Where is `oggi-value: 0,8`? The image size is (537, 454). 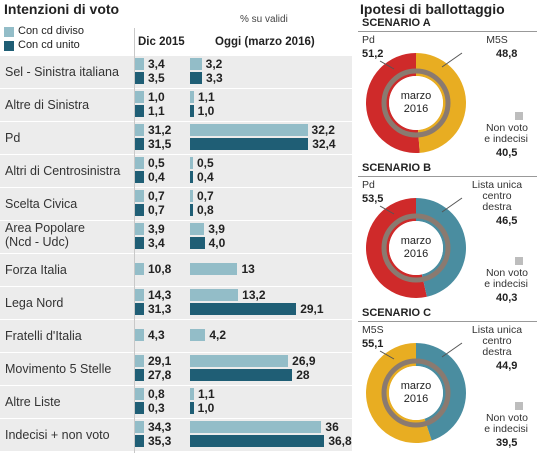
oggi-value: 0,8 is located at coordinates (205, 210).